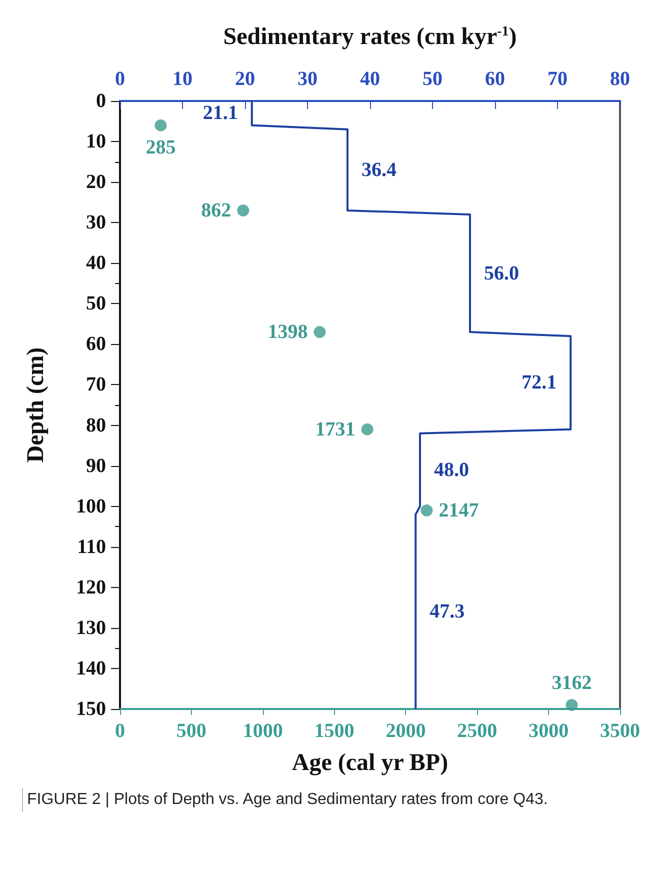 Image resolution: width=654 pixels, height=891 pixels. I want to click on x2-tick-label: 40, so click(370, 79).